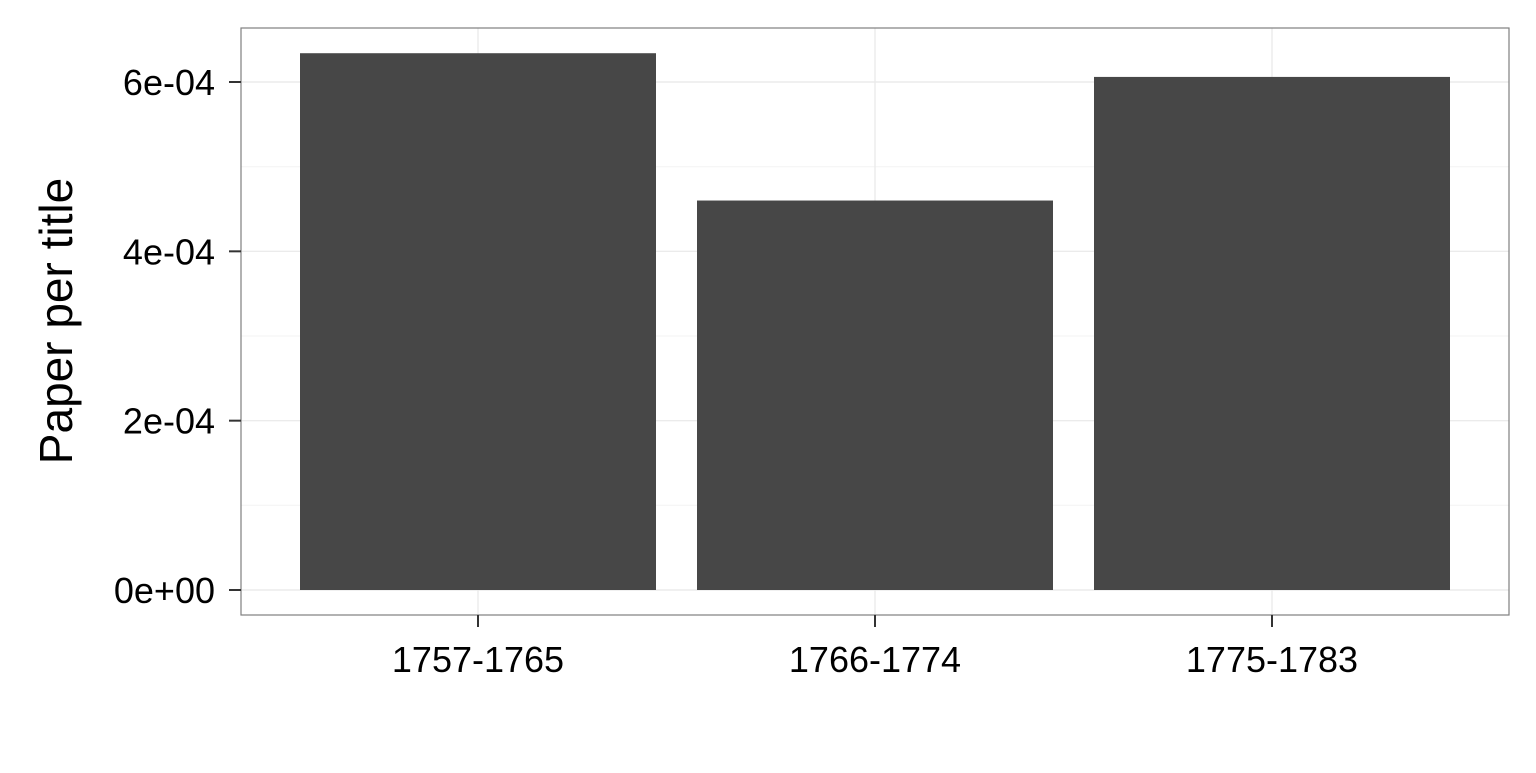  I want to click on y-axis-ticks: 0e+00 2e-04 4e-04 6e-04, so click(177, 336).